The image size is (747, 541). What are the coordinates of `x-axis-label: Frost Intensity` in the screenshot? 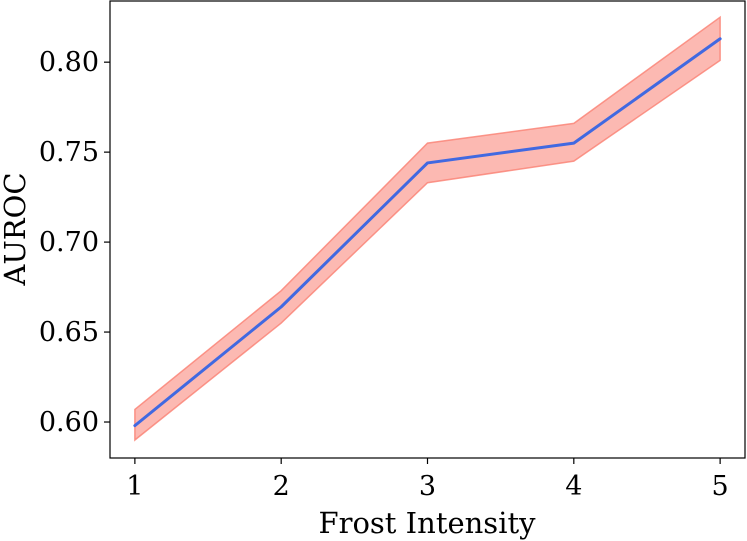 It's located at (427, 523).